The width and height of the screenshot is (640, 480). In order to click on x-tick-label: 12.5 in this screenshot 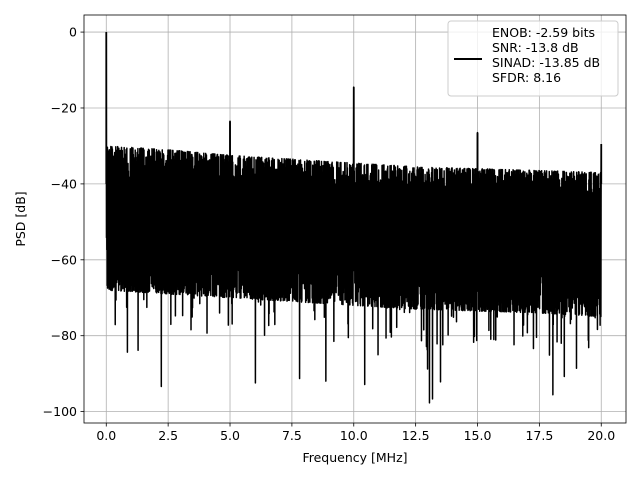, I will do `click(416, 435)`.